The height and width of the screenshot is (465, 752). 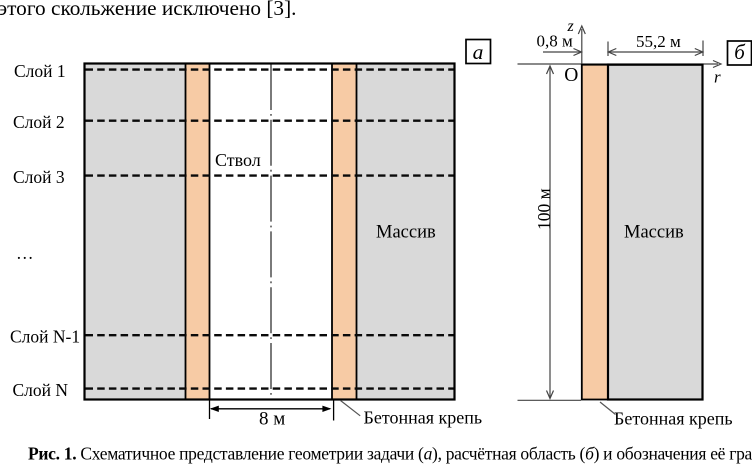 What do you see at coordinates (555, 41) in the screenshot?
I see `svg-text: 0,8 м` at bounding box center [555, 41].